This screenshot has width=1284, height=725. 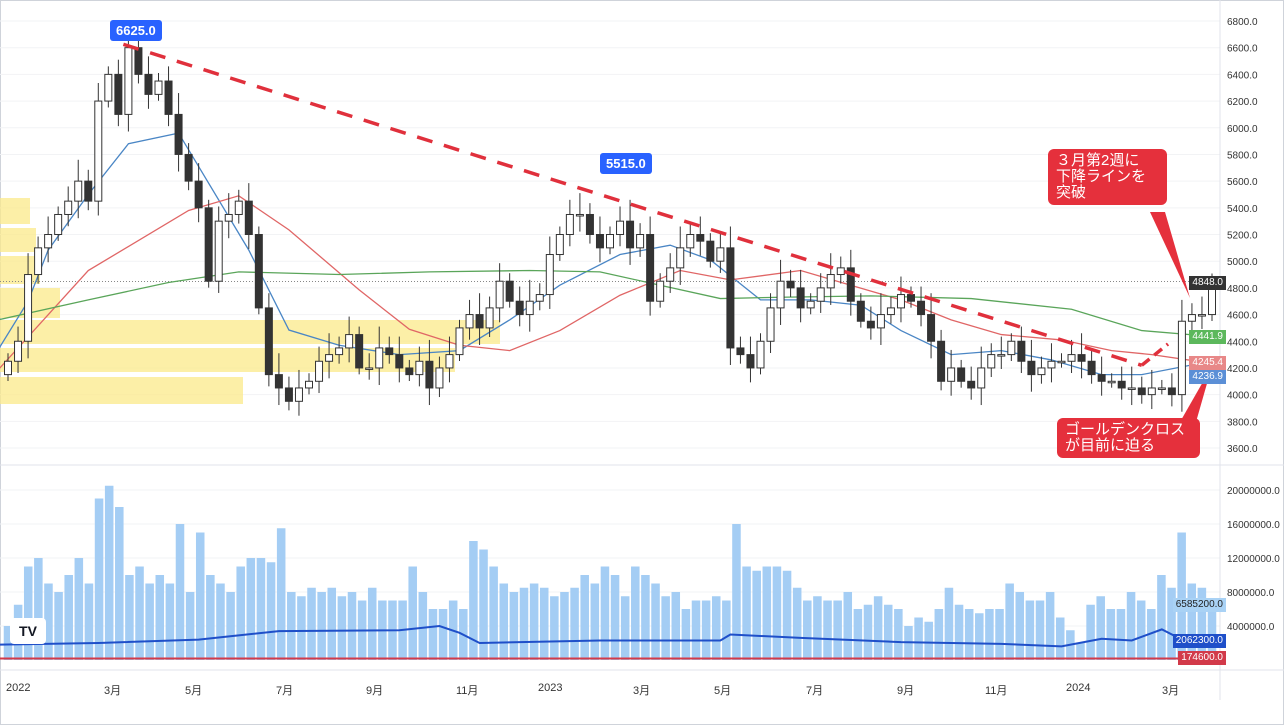 I want to click on tradingview-logo: TV, so click(x=28, y=631).